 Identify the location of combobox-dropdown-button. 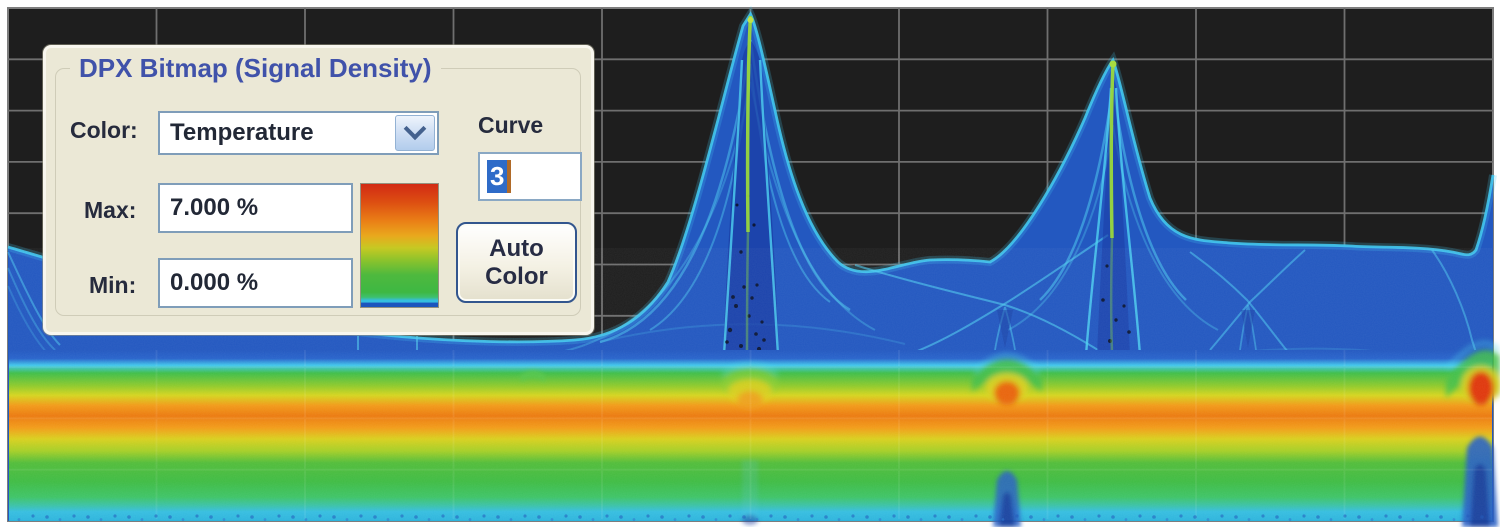
(415, 133).